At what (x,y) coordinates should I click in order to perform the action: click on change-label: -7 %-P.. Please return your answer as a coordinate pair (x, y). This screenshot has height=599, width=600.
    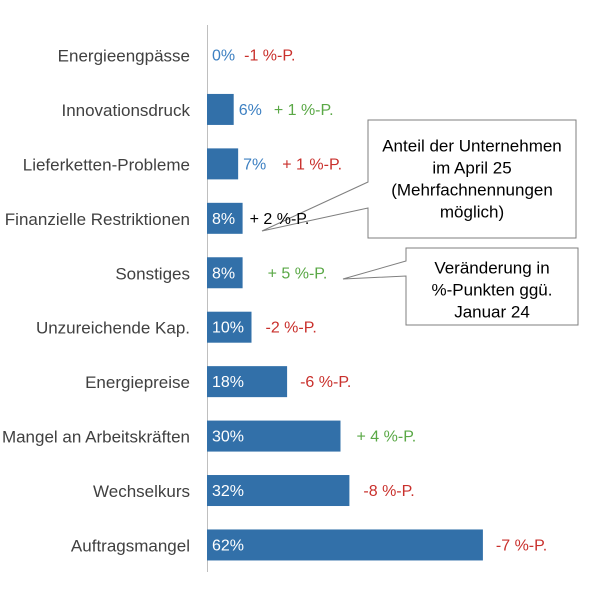
    Looking at the image, I should click on (521, 545).